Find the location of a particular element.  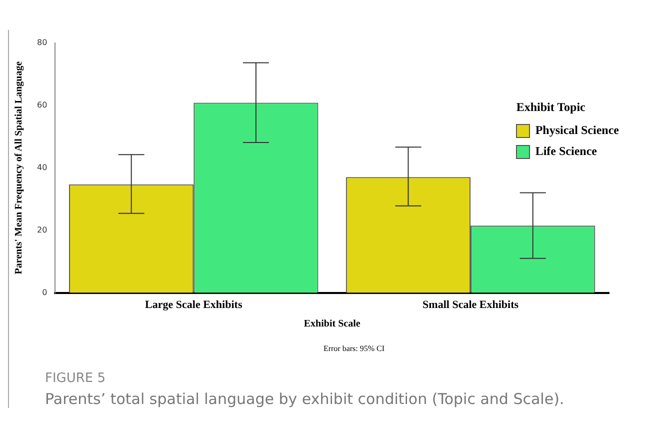

y-tick-label: 80 is located at coordinates (42, 42).